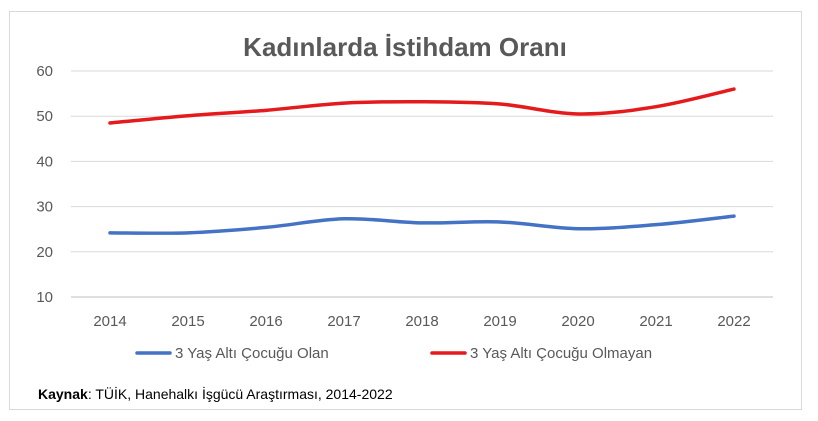  Describe the element at coordinates (561, 353) in the screenshot. I see `legend-label: 3 Yaş Altı Çocuğu Olmayan` at that location.